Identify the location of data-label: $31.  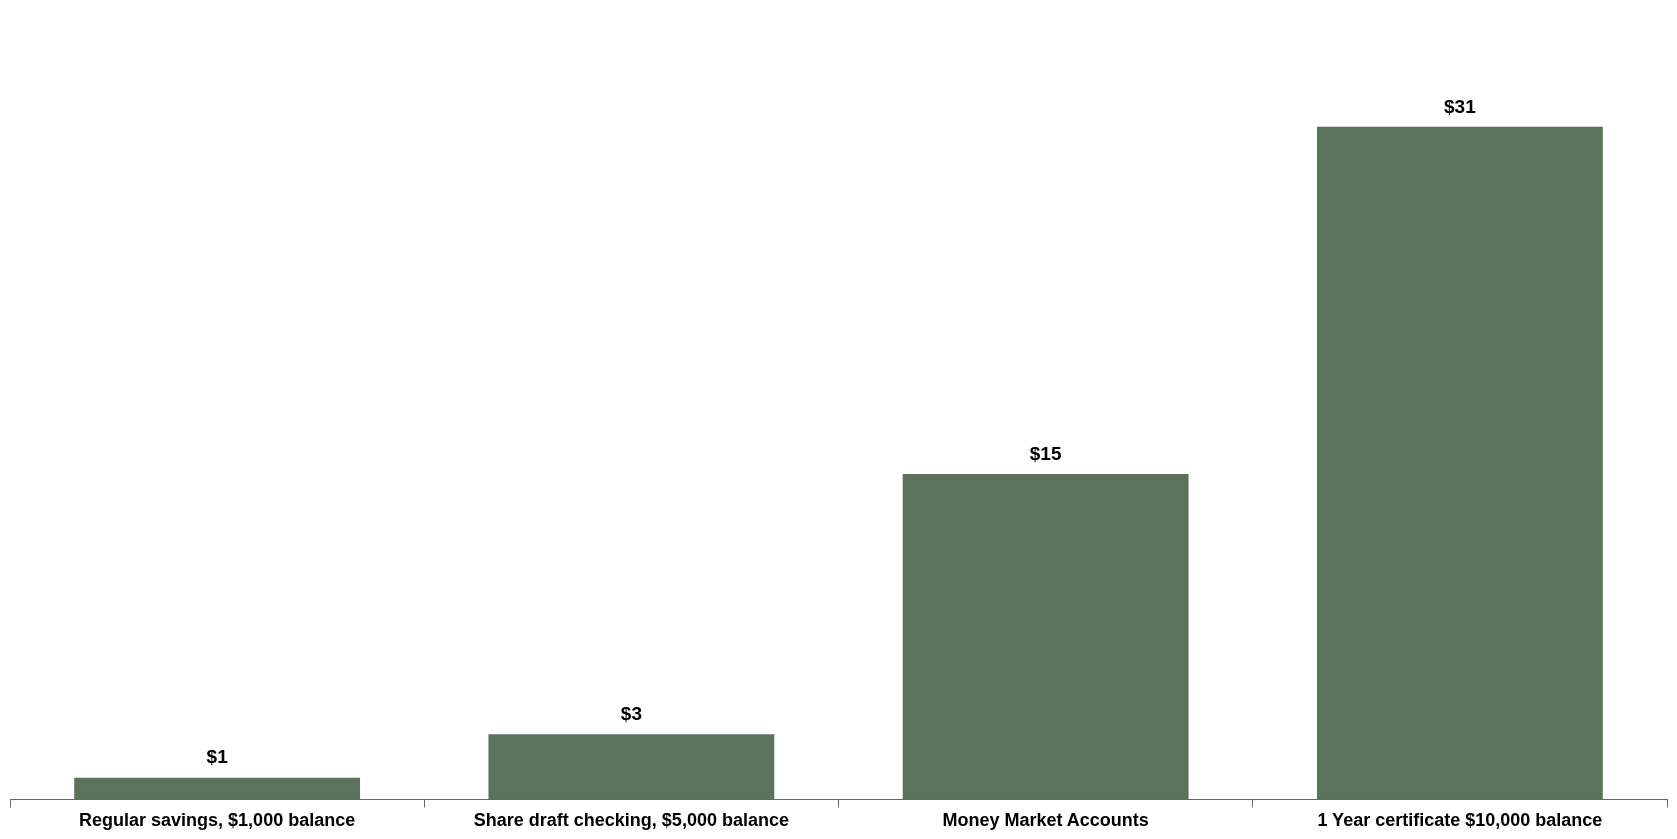
(1460, 106).